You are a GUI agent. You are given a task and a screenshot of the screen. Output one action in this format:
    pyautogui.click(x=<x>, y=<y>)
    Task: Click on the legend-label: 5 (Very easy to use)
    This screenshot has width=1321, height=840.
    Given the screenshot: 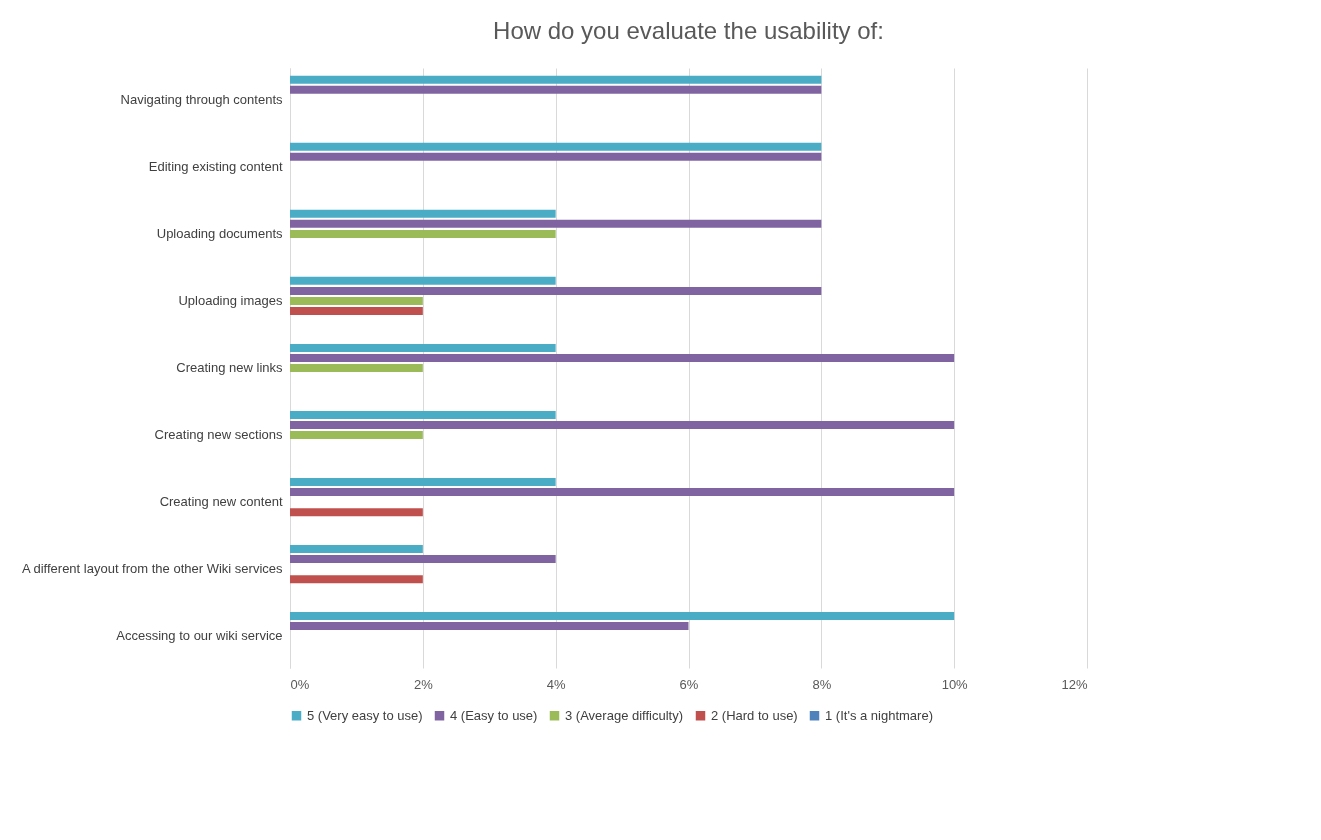 What is the action you would take?
    pyautogui.click(x=365, y=715)
    